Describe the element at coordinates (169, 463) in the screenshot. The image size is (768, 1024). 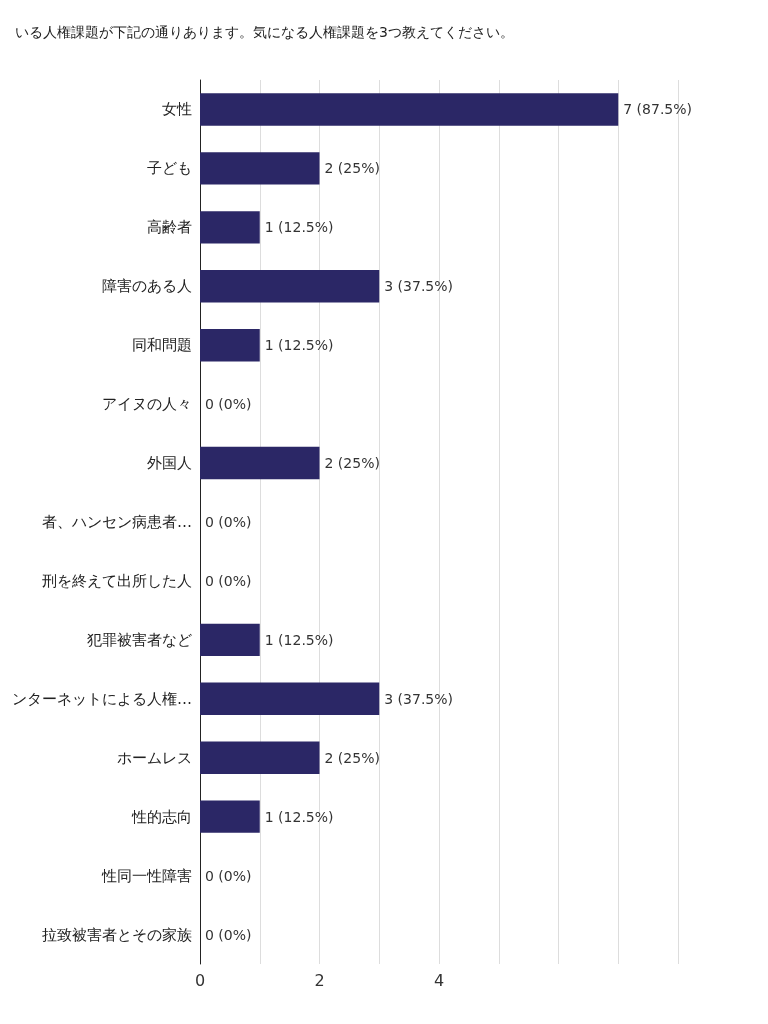
I see `y-tick-label: 外国人` at that location.